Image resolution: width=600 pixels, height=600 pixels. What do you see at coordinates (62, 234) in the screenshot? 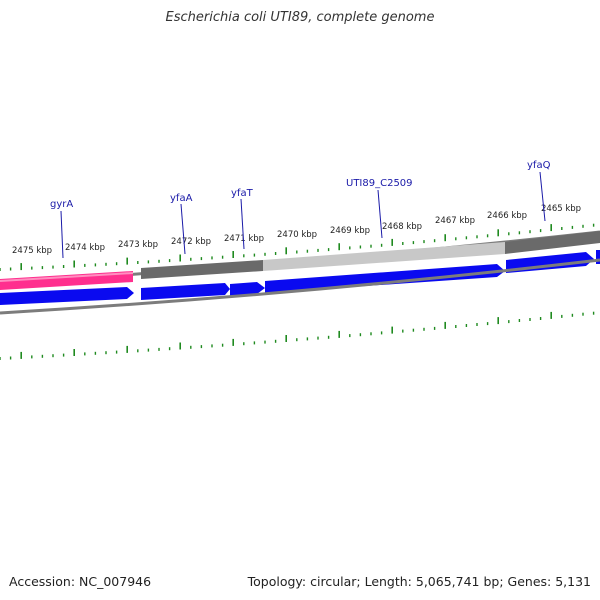
I see `gyrA-leader` at bounding box center [62, 234].